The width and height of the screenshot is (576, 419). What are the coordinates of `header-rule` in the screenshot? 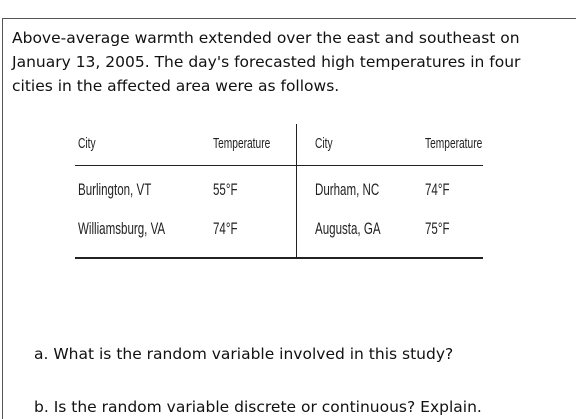 It's located at (279, 165).